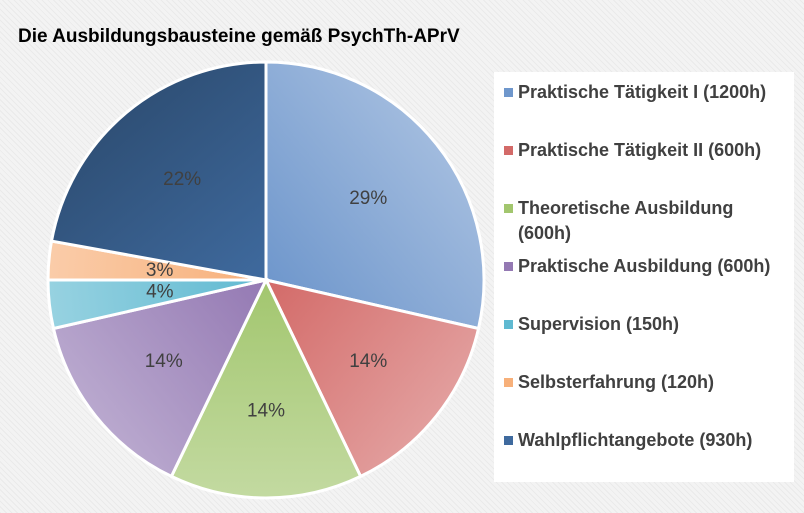  What do you see at coordinates (160, 291) in the screenshot?
I see `slice-percent-label: 4%` at bounding box center [160, 291].